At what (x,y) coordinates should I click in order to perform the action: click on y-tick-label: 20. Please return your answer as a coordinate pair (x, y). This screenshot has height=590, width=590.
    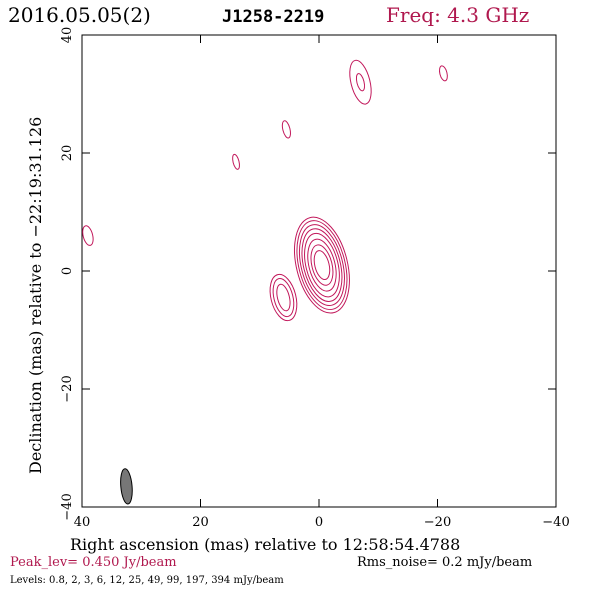
    Looking at the image, I should click on (67, 153).